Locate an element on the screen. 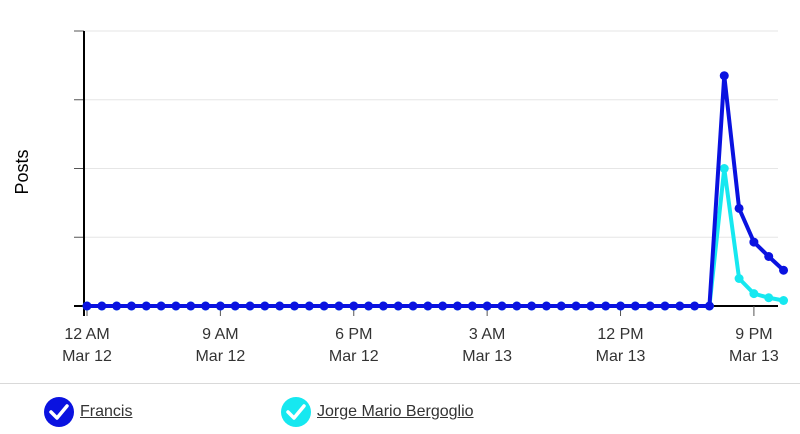  x-tick-label: 12 PM is located at coordinates (620, 334).